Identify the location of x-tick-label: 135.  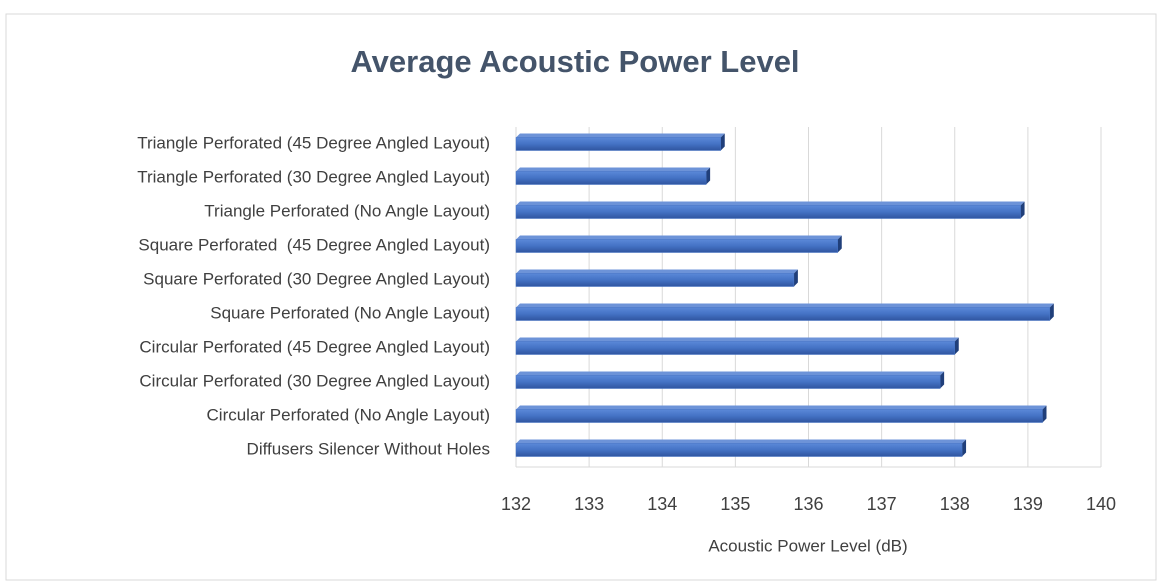
(735, 504).